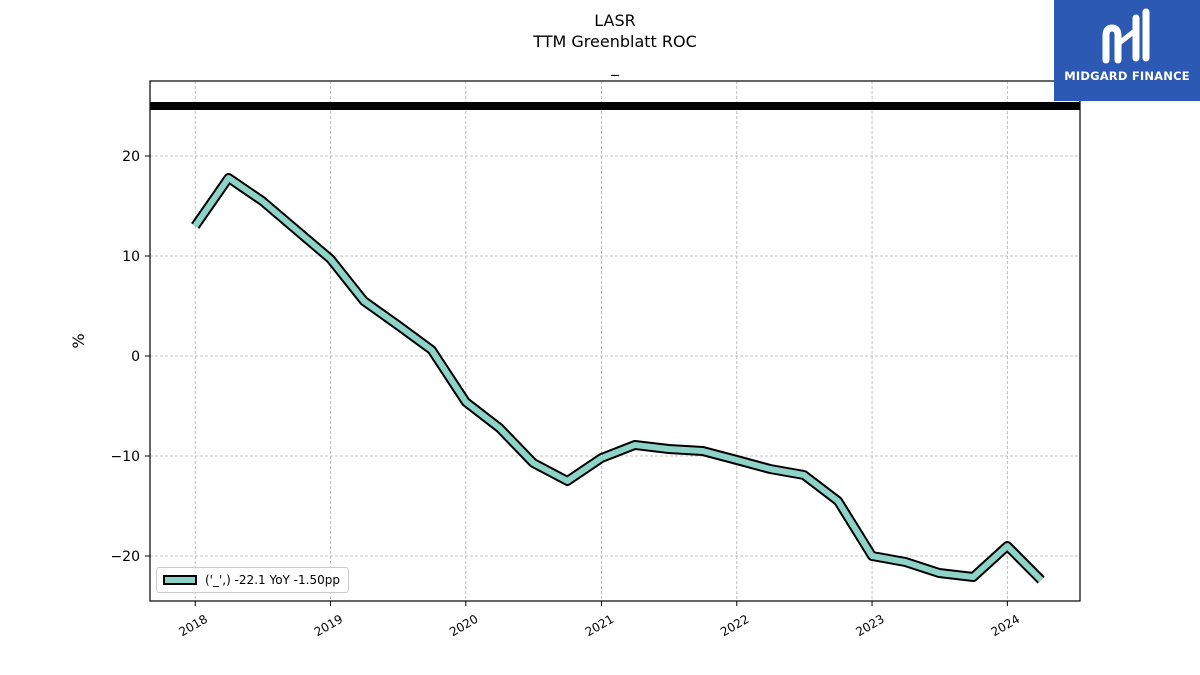 This screenshot has height=675, width=1200. I want to click on y-tick-label: −20, so click(125, 557).